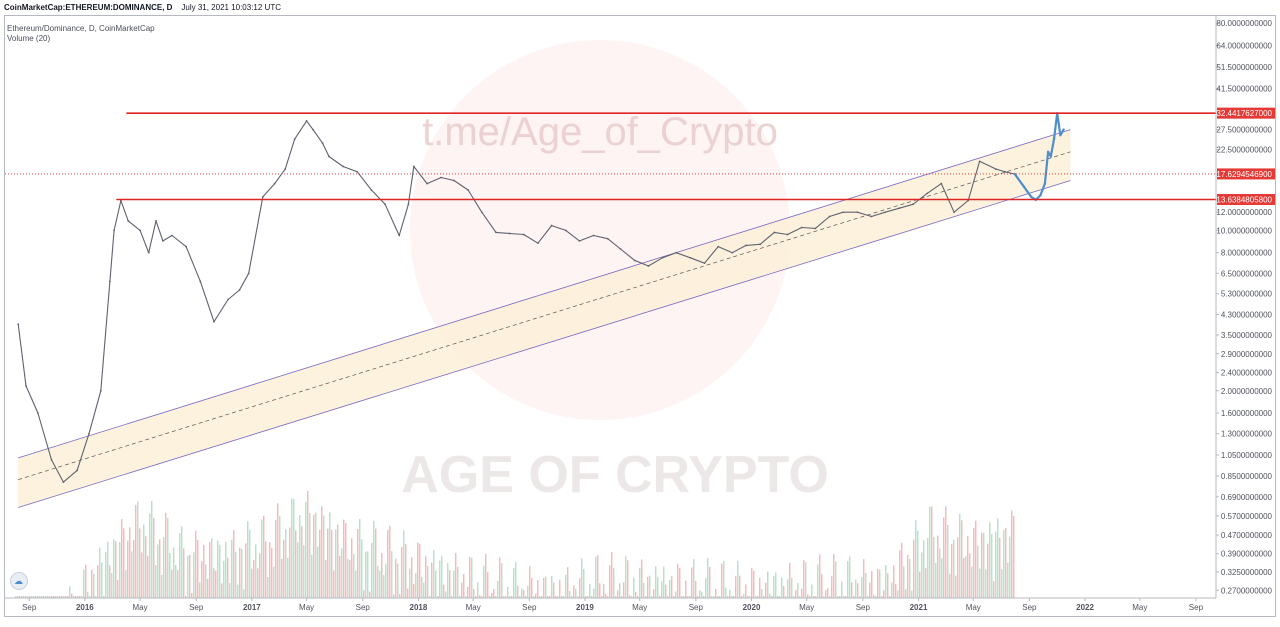 The image size is (1280, 627). I want to click on price-tick-label: 22.5000000000, so click(1244, 150).